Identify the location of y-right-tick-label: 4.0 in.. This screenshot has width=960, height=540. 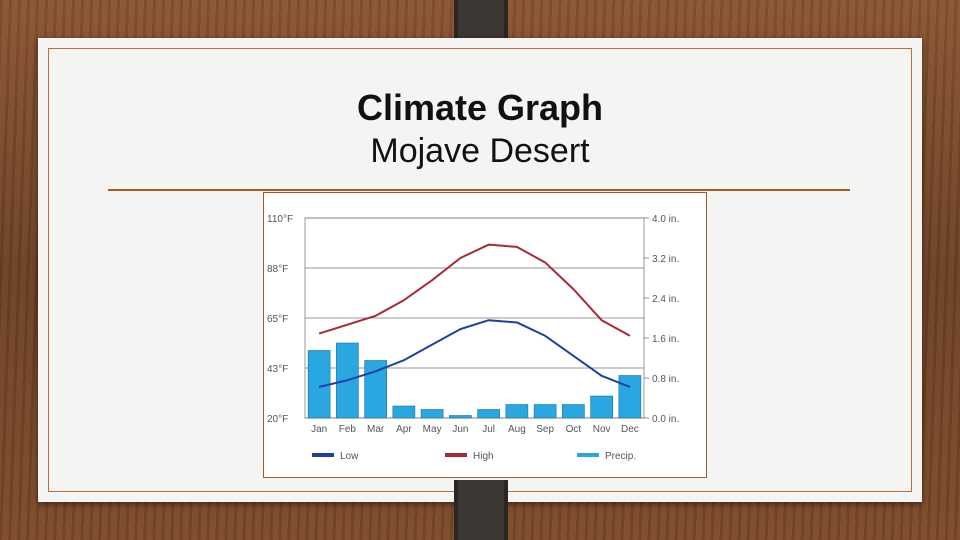
(665, 219).